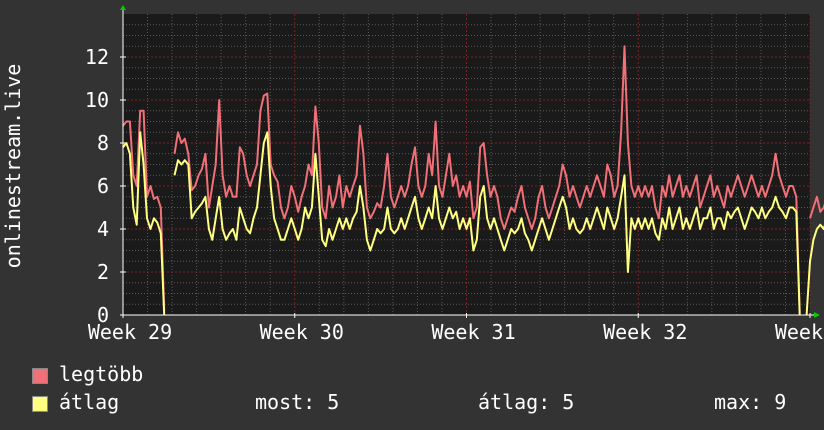  Describe the element at coordinates (750, 402) in the screenshot. I see `stat-max: max: 9` at that location.